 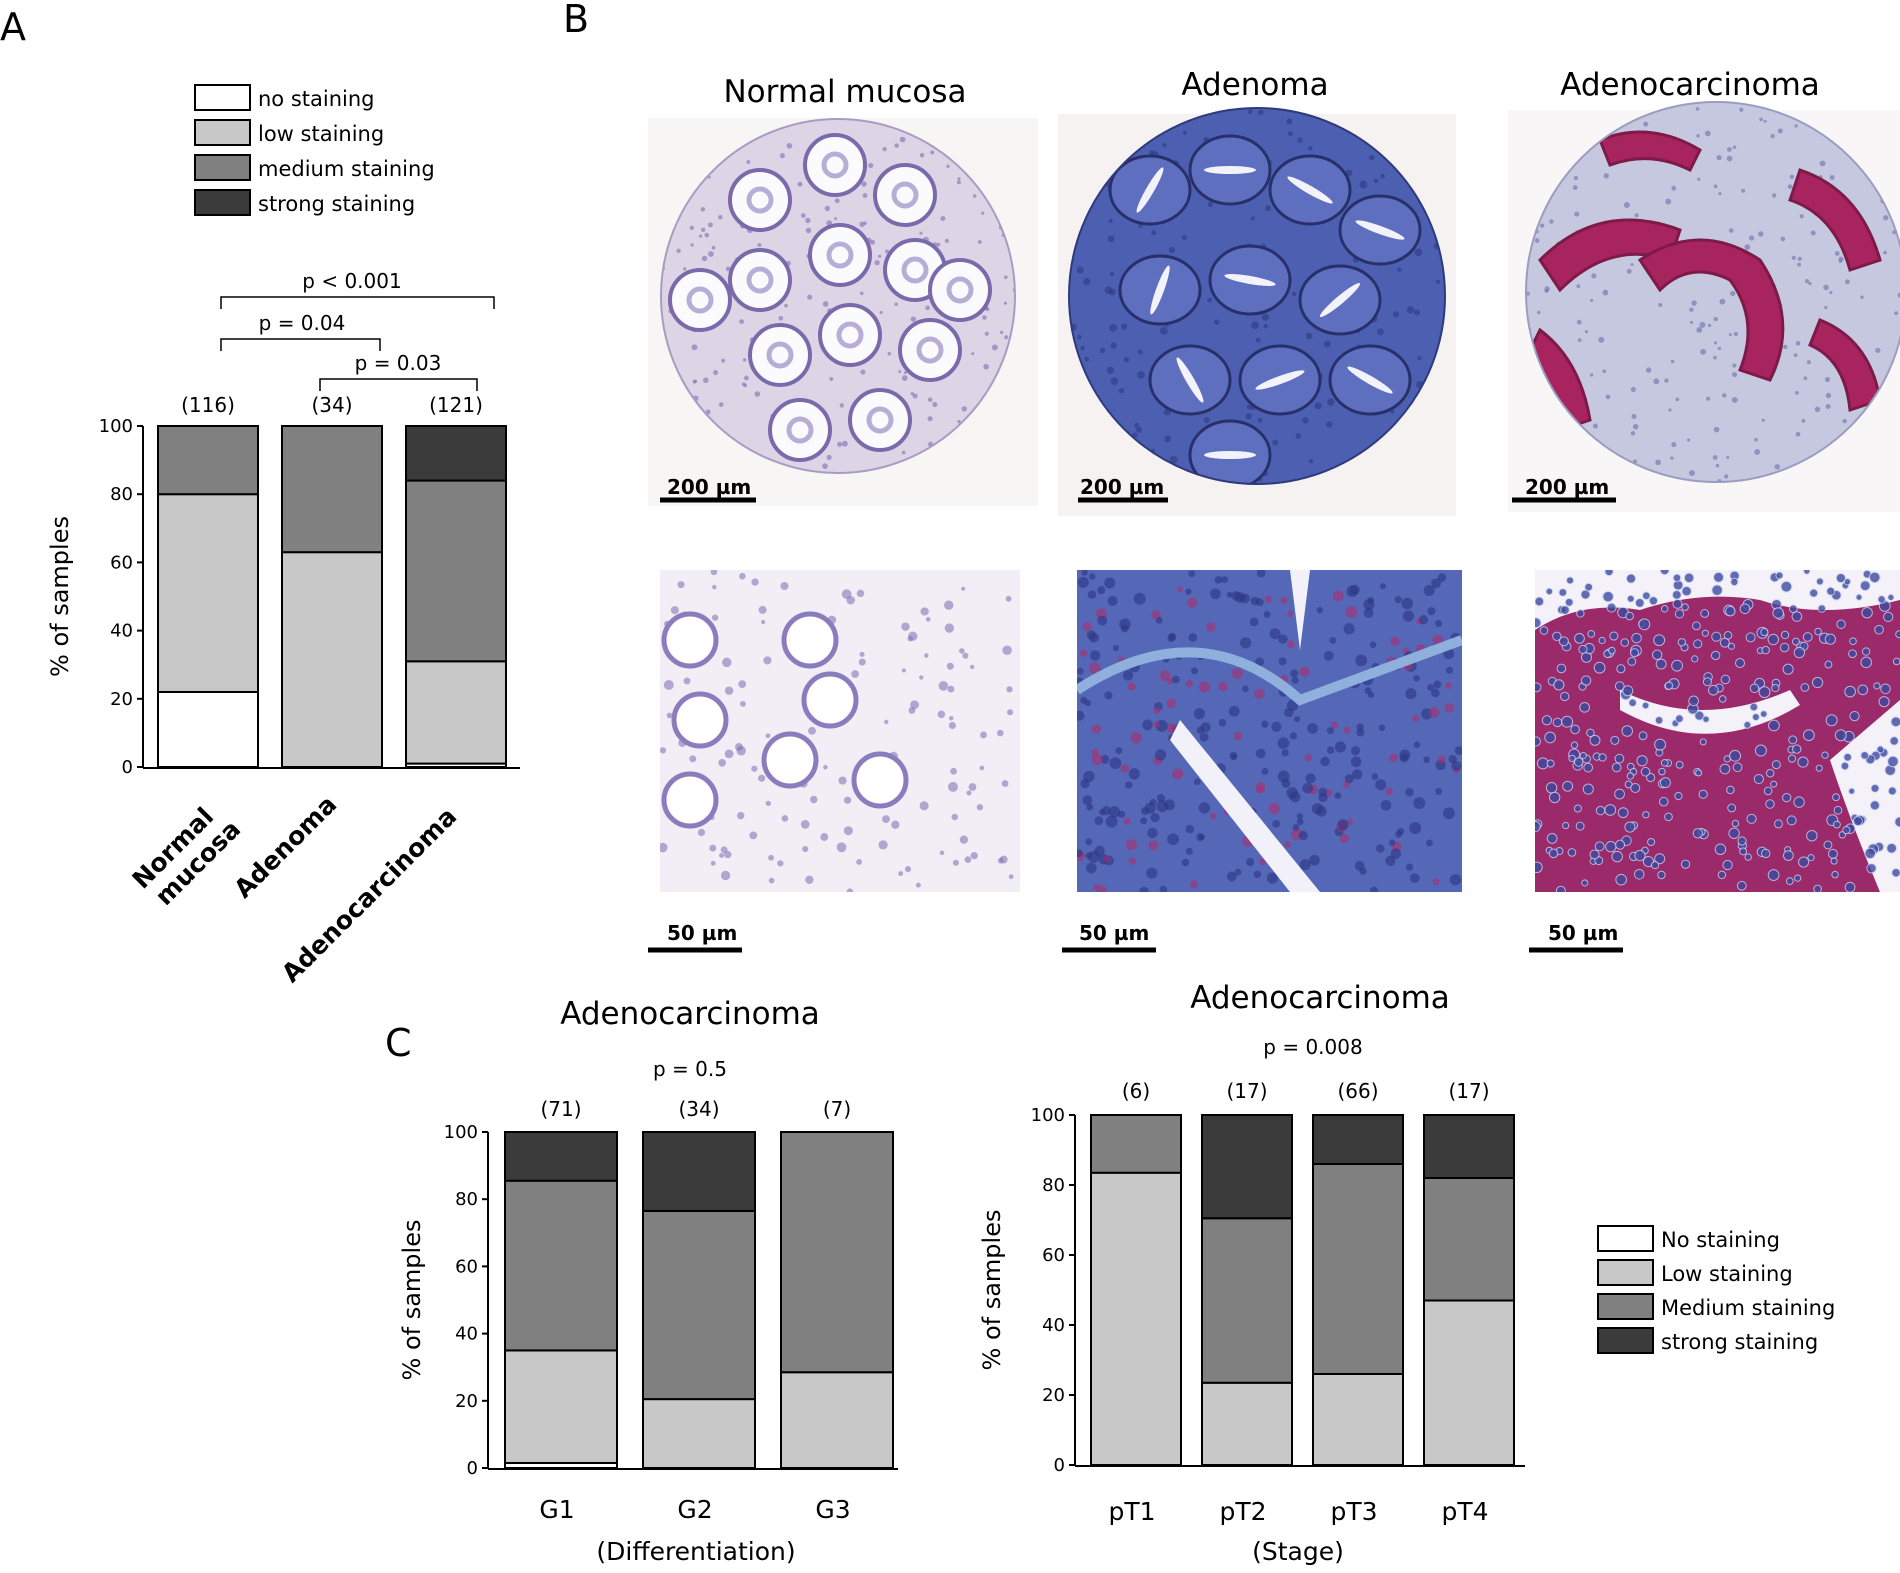 What do you see at coordinates (466, 1401) in the screenshot?
I see `y-tick-label: 20` at bounding box center [466, 1401].